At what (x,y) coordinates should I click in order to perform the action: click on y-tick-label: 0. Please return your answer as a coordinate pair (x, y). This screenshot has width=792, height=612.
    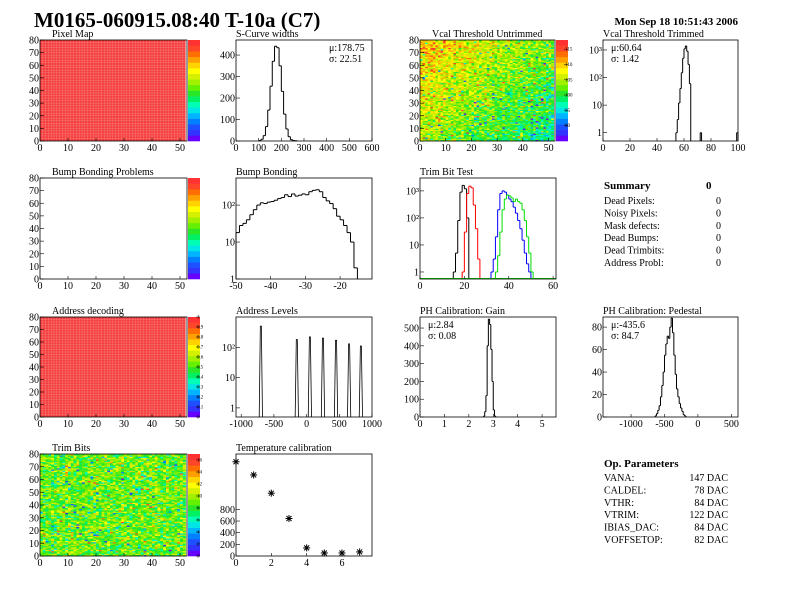
    Looking at the image, I should click on (36, 142).